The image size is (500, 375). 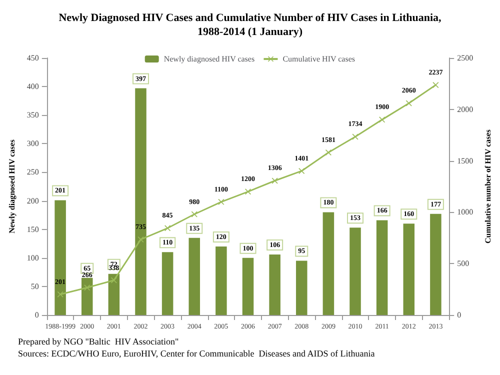 What do you see at coordinates (459, 315) in the screenshot?
I see `y2-tick-label: 0` at bounding box center [459, 315].